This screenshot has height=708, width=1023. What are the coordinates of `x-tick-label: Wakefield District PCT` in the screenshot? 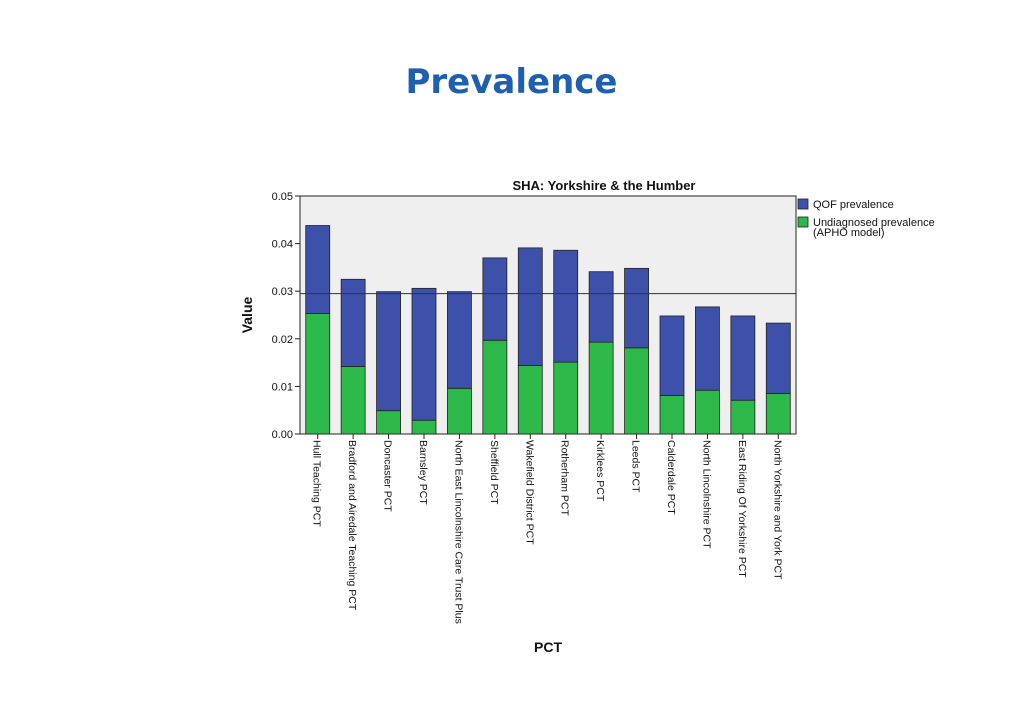 It's located at (529, 492).